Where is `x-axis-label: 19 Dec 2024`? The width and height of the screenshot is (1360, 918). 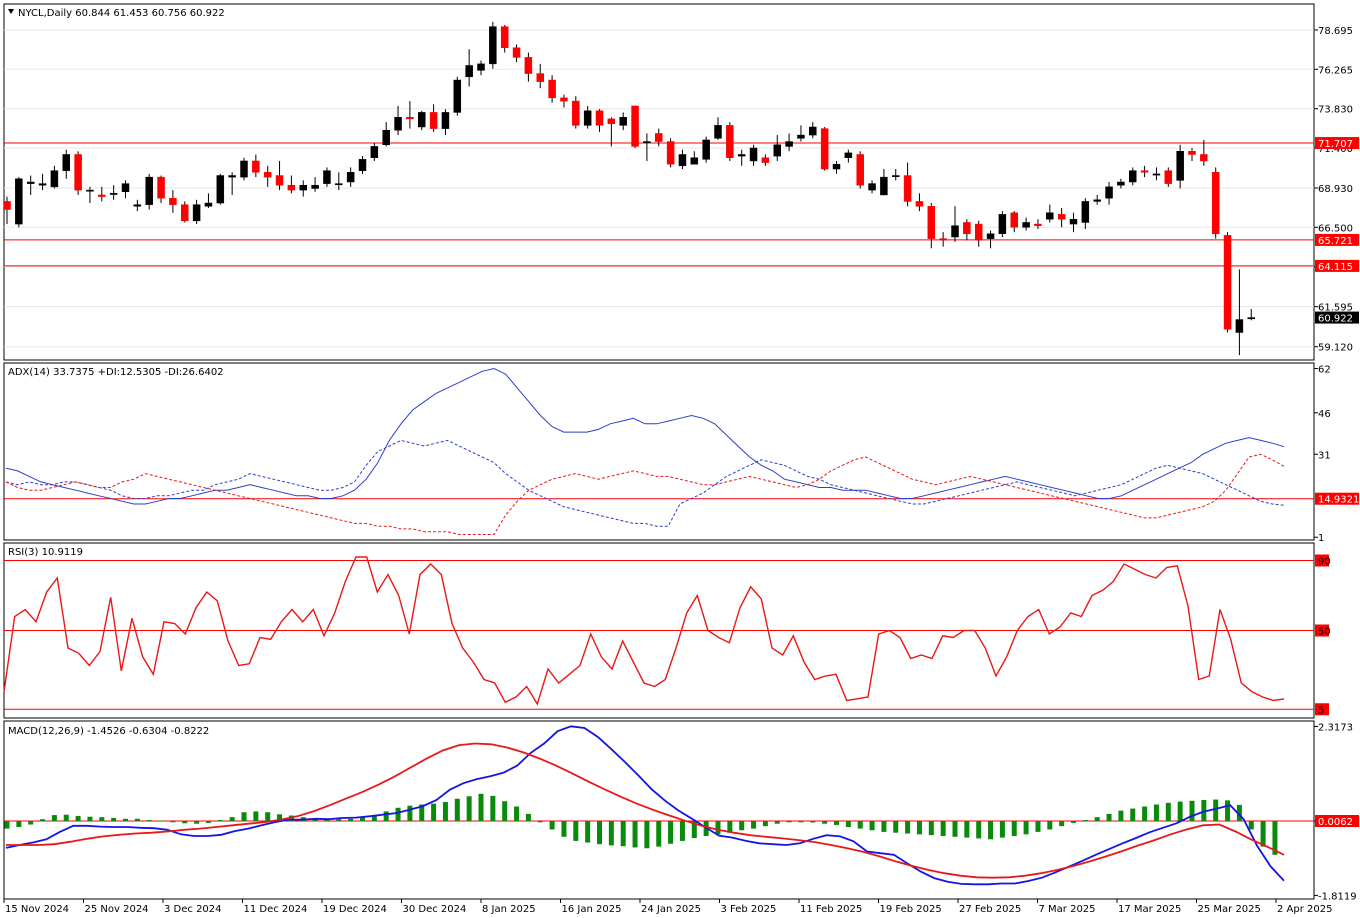
x-axis-label: 19 Dec 2024 is located at coordinates (355, 909).